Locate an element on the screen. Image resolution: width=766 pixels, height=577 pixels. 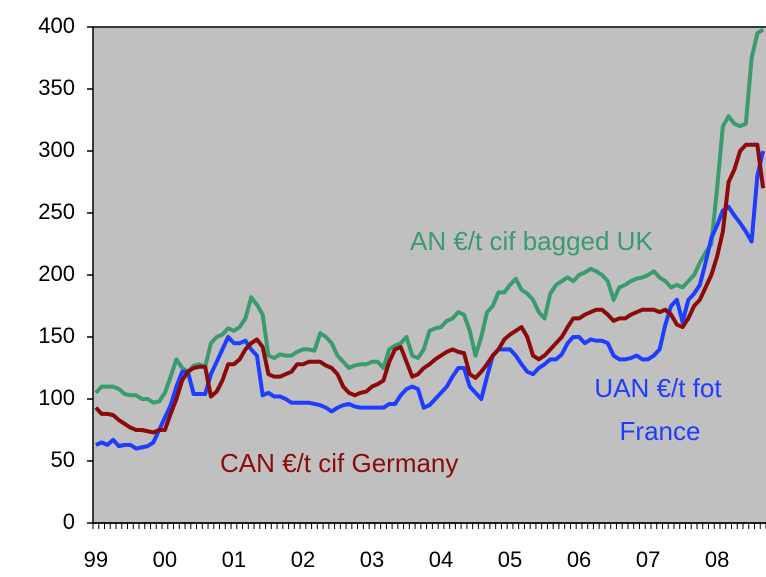
y-tick-label: 350 is located at coordinates (56, 87).